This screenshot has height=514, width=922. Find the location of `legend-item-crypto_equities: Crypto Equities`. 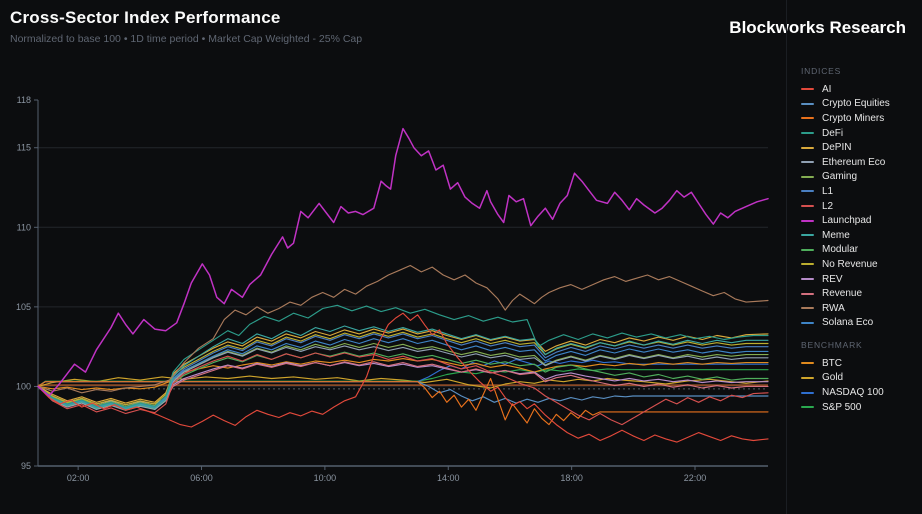

legend-item-crypto_equities: Crypto Equities is located at coordinates (861, 104).